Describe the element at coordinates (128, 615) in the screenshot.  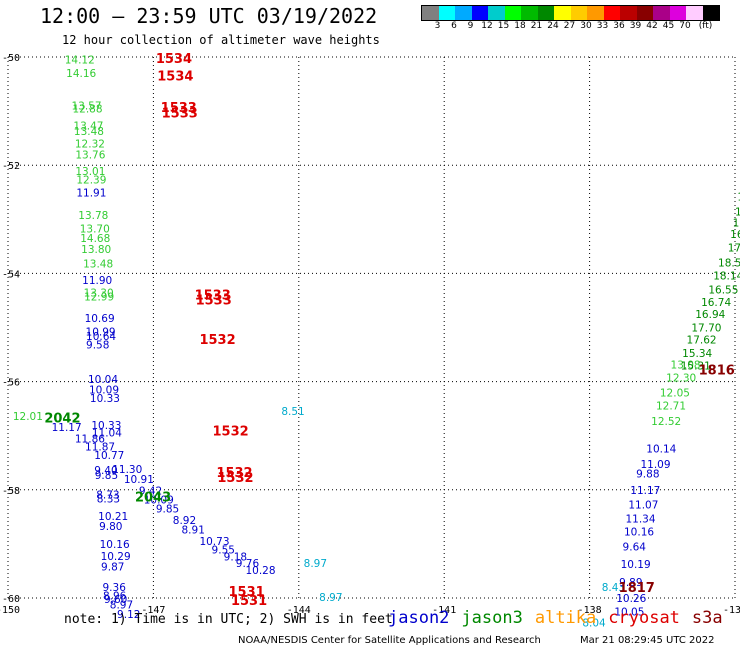
I see `swh-label: 9.12` at that location.